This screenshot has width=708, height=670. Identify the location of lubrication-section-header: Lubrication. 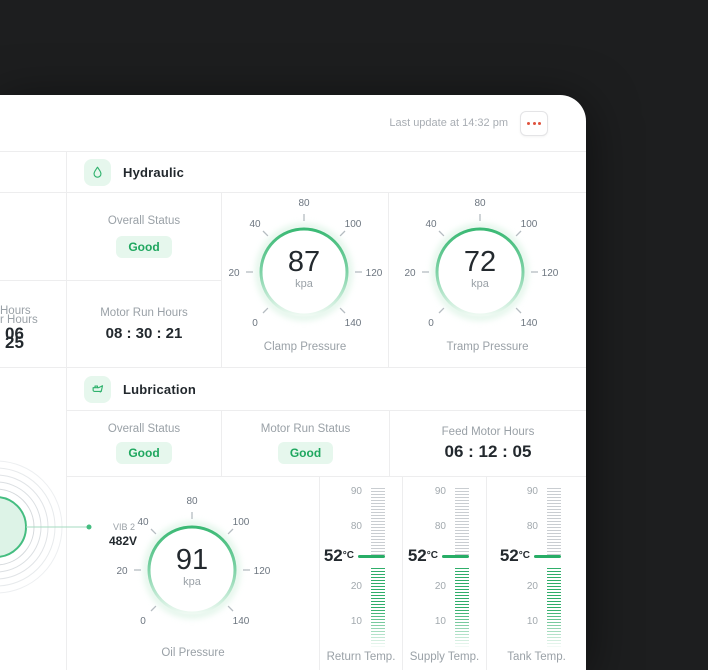
(326, 389).